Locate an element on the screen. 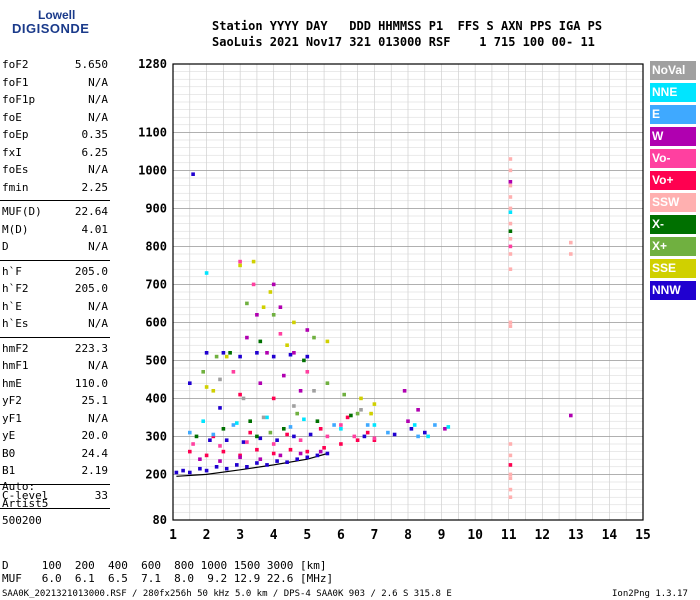 This screenshot has height=600, width=700. legend-item: SSW is located at coordinates (673, 202).